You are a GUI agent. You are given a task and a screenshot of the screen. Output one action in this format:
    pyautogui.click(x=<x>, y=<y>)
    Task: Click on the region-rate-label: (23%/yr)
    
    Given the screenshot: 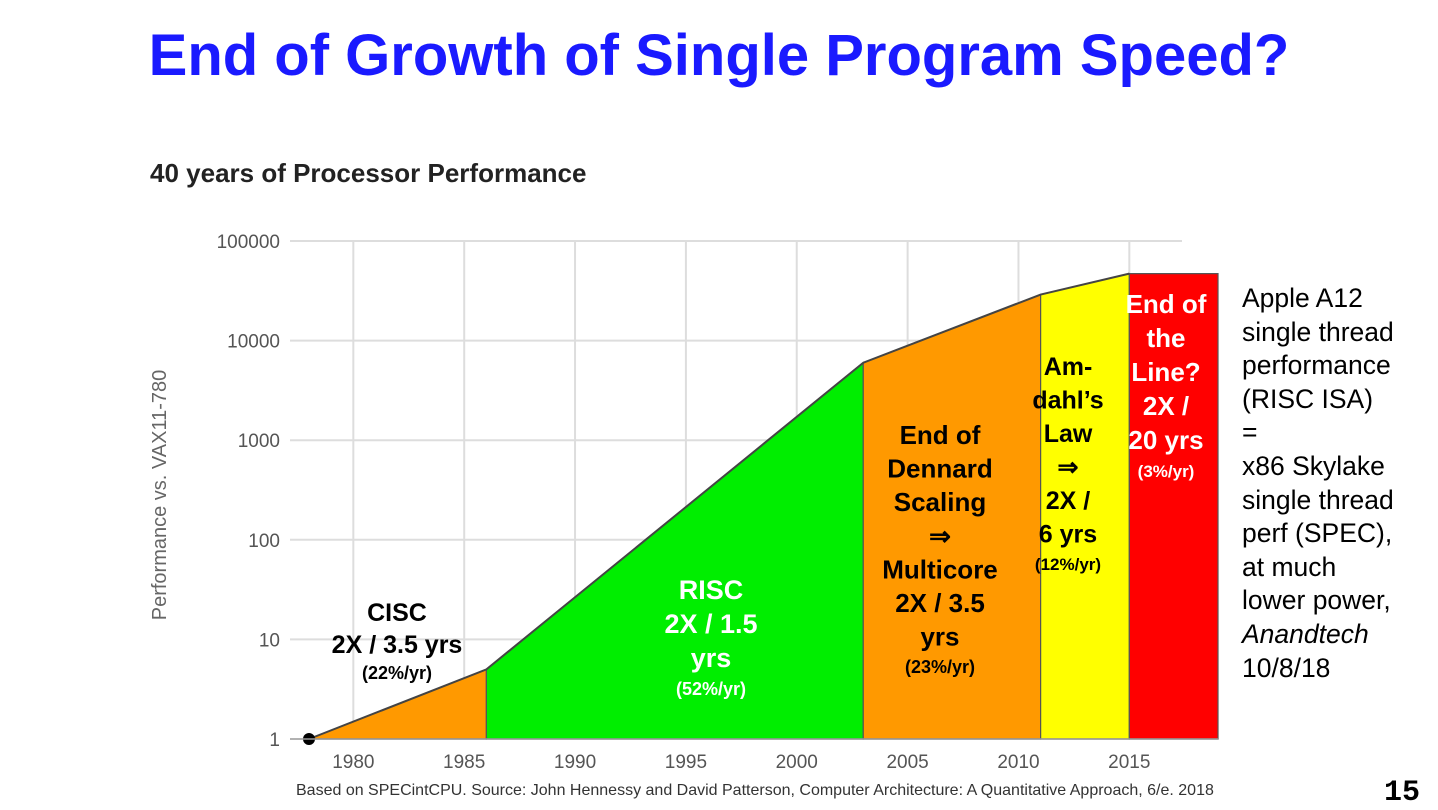 What is the action you would take?
    pyautogui.click(x=940, y=667)
    